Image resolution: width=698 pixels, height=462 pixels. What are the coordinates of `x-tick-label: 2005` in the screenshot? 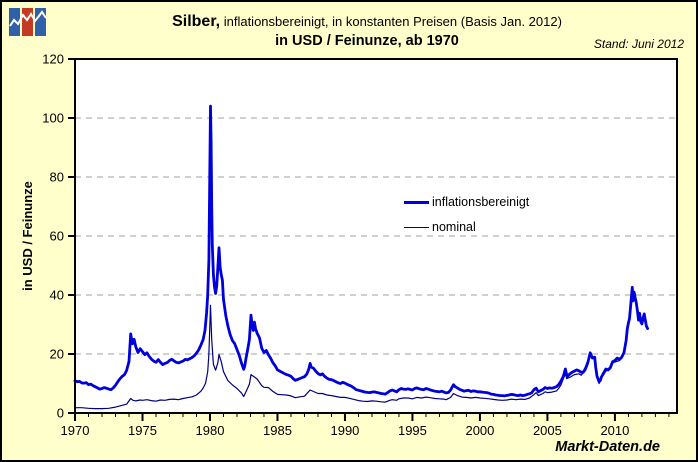 It's located at (547, 430).